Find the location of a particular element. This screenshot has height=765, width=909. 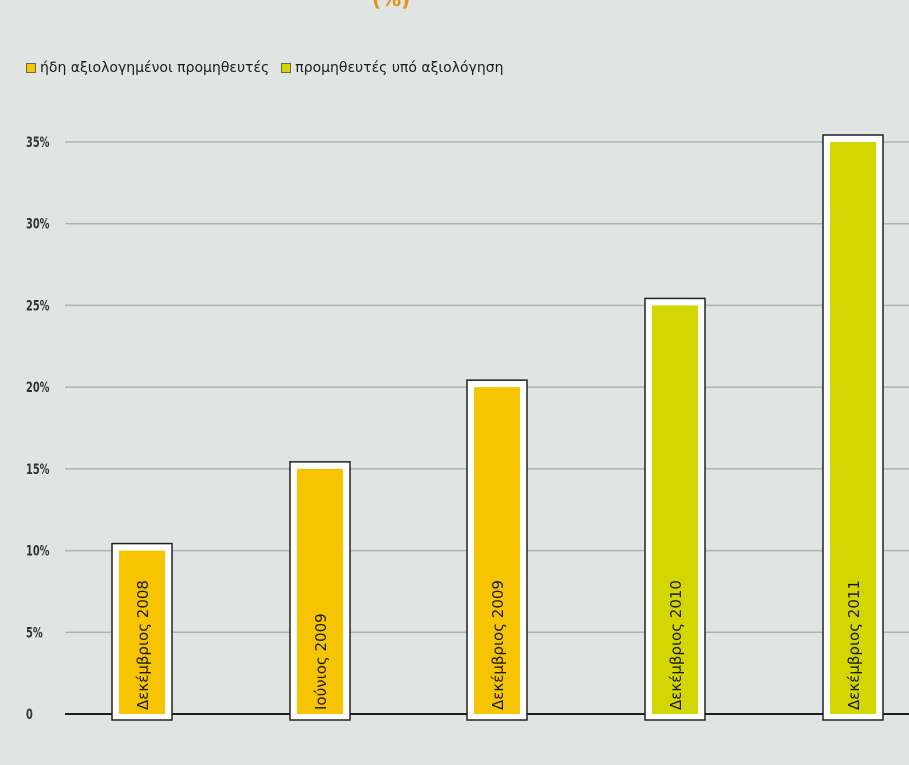

chart-title-fragment: (%) is located at coordinates (391, 5).